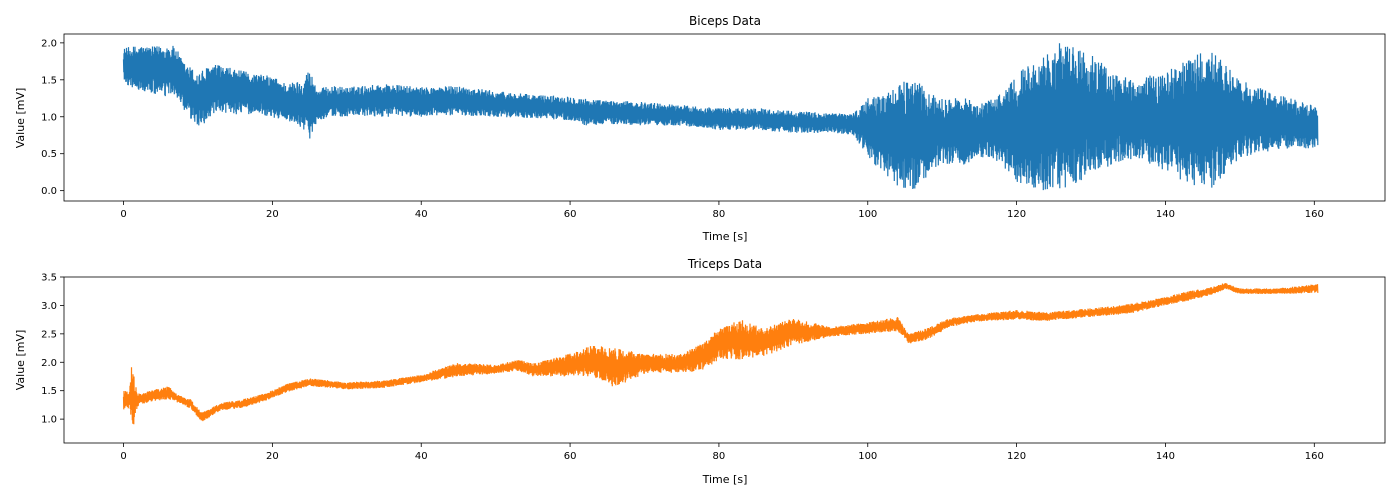 The width and height of the screenshot is (1400, 500). I want to click on chart-title: Triceps Data, so click(724, 264).